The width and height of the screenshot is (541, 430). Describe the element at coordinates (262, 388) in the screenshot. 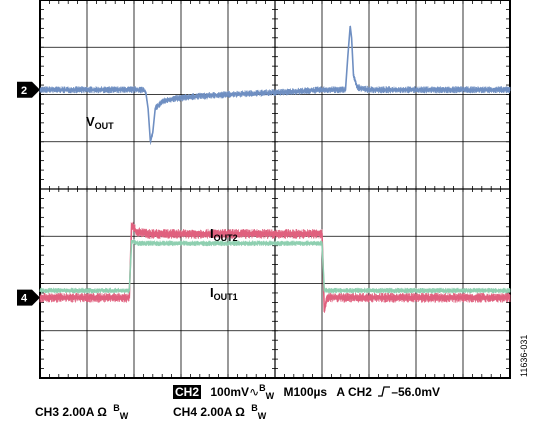

I see `bw-limit-b: B` at that location.